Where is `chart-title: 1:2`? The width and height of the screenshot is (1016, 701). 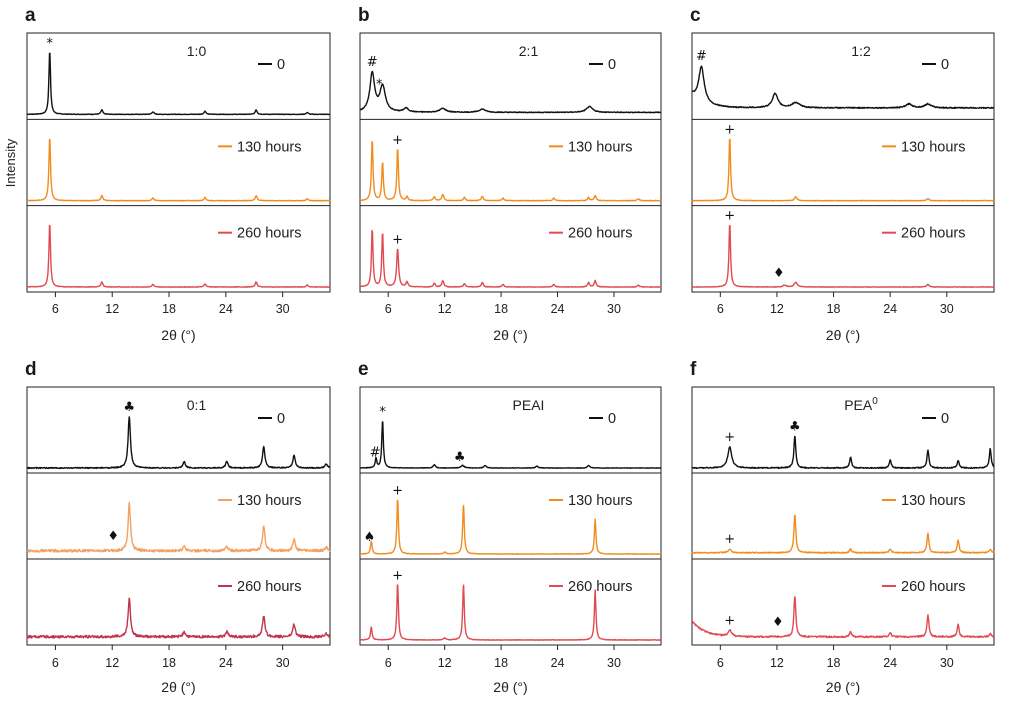 chart-title: 1:2 is located at coordinates (861, 51).